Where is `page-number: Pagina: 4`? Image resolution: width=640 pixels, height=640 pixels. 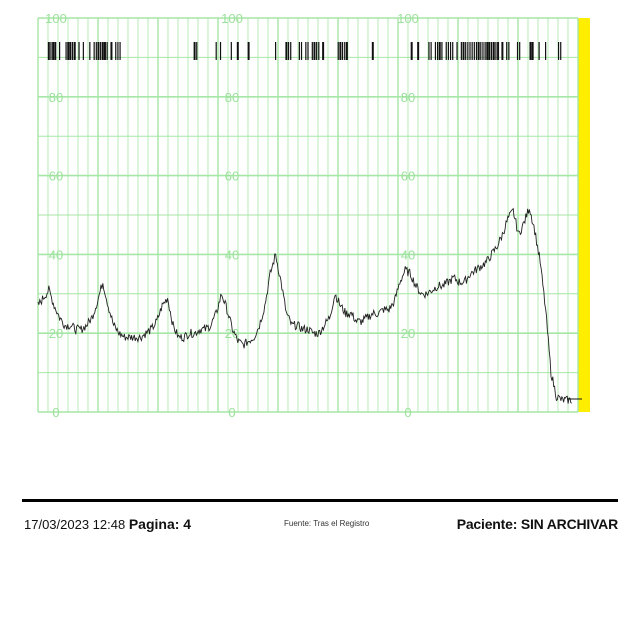 page-number: Pagina: 4 is located at coordinates (160, 524).